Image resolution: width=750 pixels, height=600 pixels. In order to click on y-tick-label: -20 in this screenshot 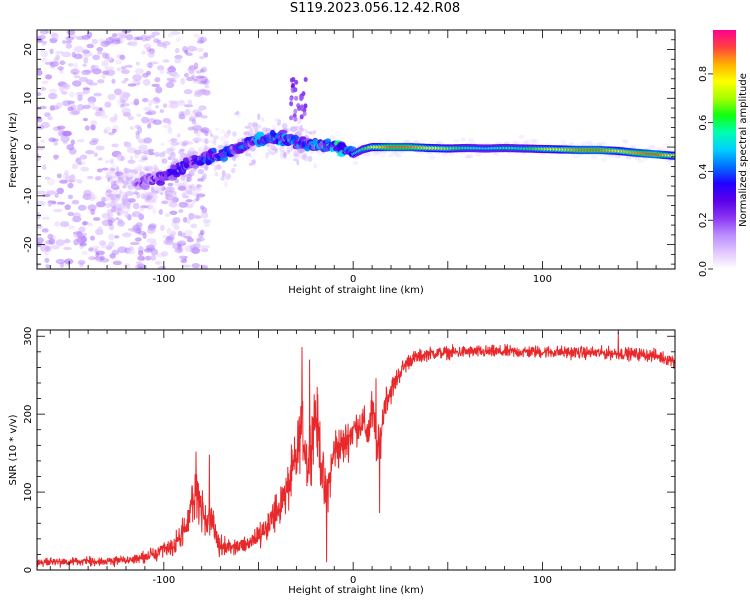, I will do `click(28, 244)`.